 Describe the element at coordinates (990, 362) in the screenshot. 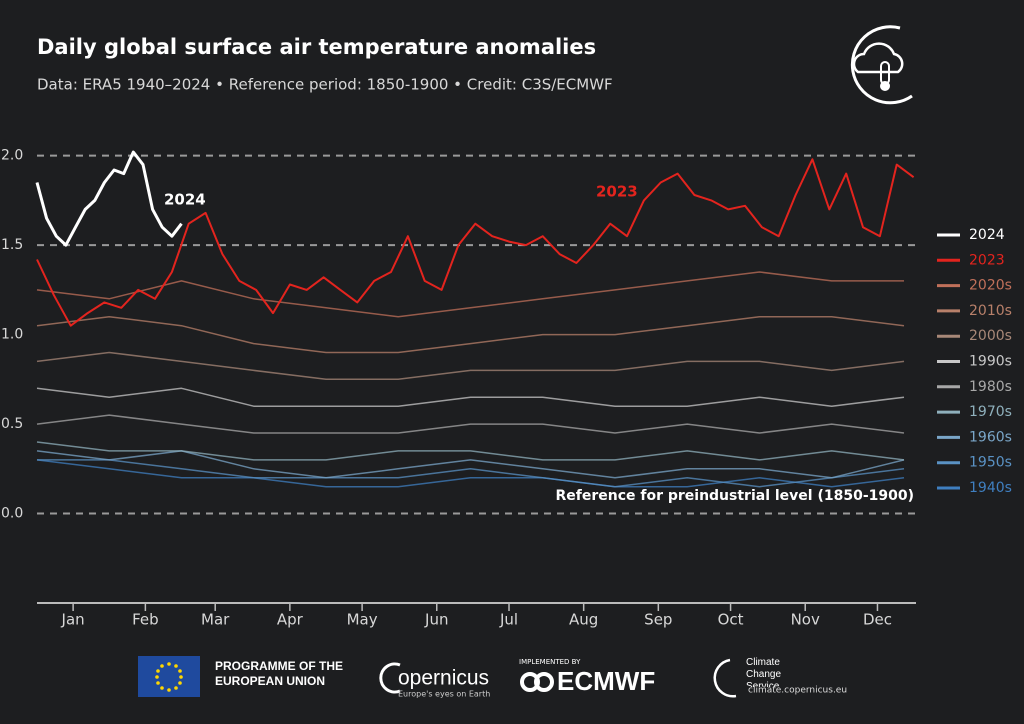

I see `legend-label: 1990s` at that location.